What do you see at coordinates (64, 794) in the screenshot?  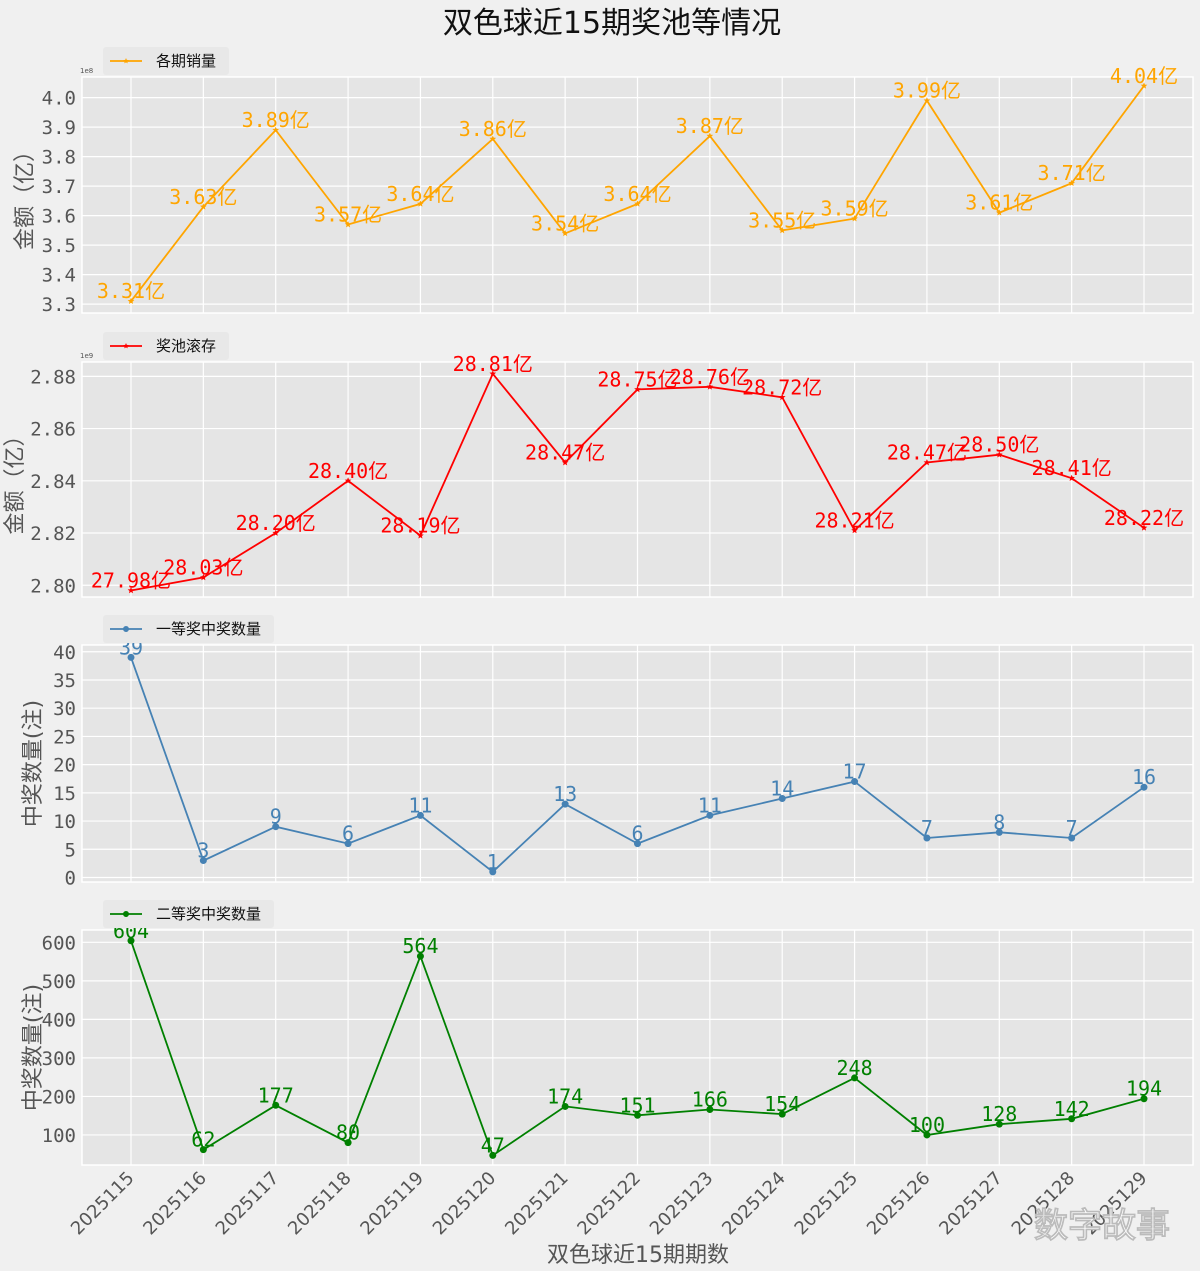 I see `y-tick-label: 15` at bounding box center [64, 794].